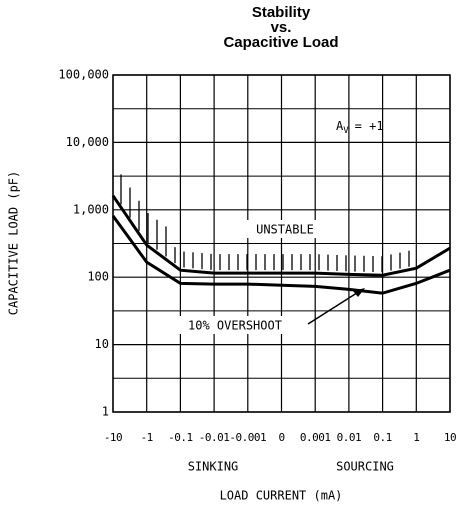  Describe the element at coordinates (416, 437) in the screenshot. I see `x-tick-label: 1` at that location.